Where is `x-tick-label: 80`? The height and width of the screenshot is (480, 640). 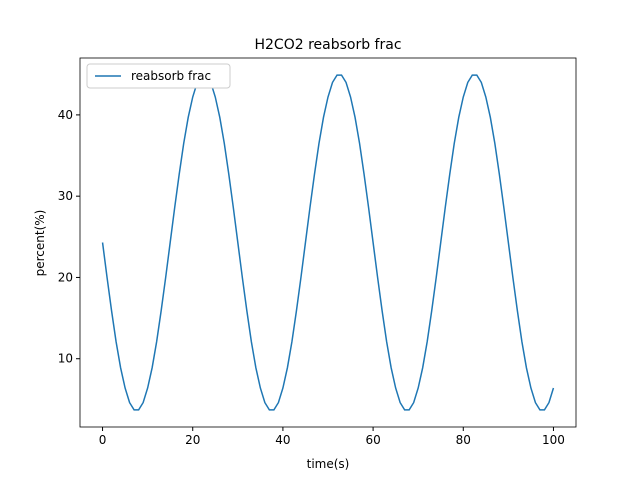 x-tick-label: 80 is located at coordinates (463, 440).